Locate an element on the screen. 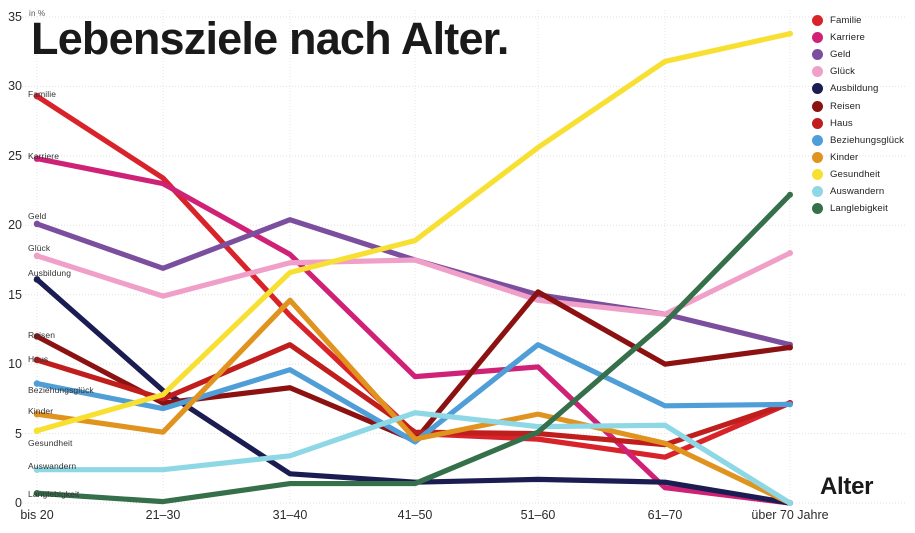 This screenshot has width=915, height=533. series-inline-label: Karriere is located at coordinates (44, 156).